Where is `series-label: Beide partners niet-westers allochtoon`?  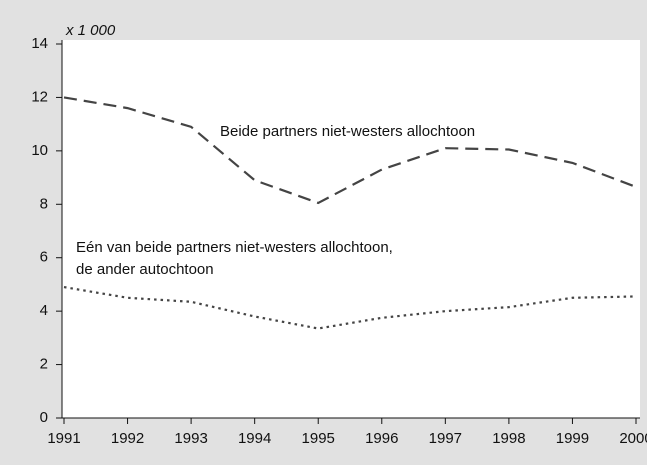
series-label: Beide partners niet-westers allochtoon is located at coordinates (347, 131).